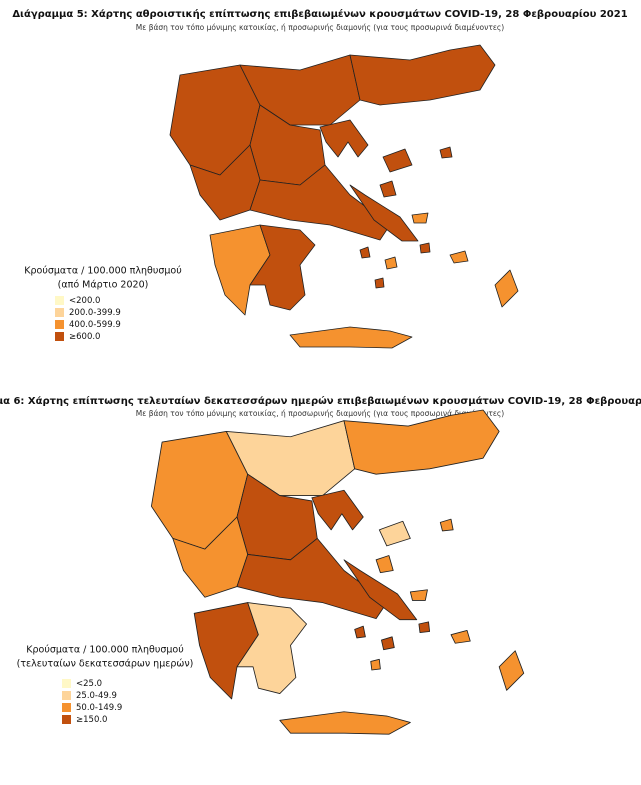 This screenshot has height=785, width=641. What do you see at coordinates (95, 325) in the screenshot?
I see `legend-label: 400.0-599.9` at bounding box center [95, 325].